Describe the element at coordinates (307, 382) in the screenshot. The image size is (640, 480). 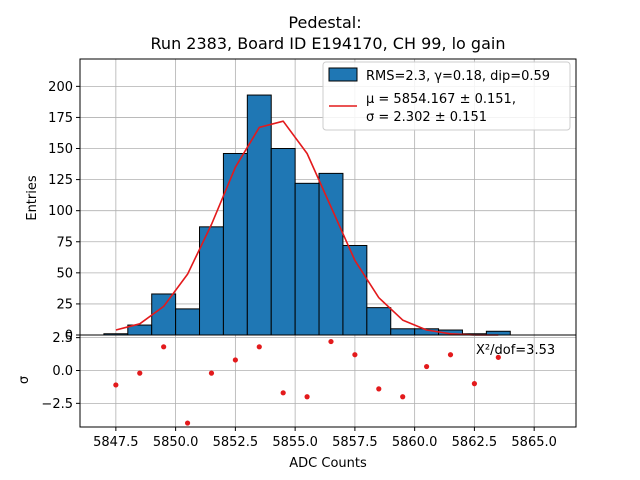
I see `residual-points` at that location.